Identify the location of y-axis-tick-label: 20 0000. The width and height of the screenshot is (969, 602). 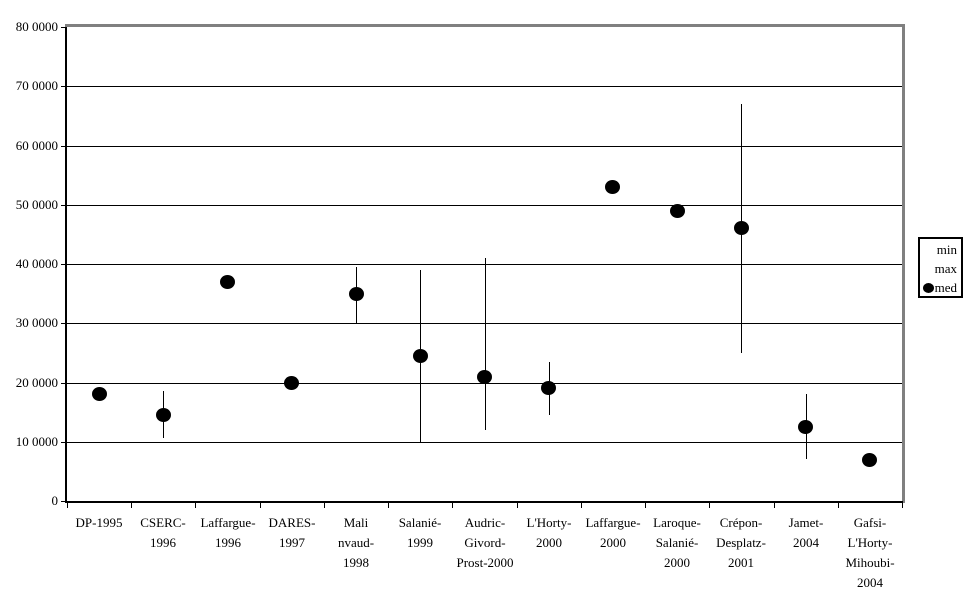
(36, 382).